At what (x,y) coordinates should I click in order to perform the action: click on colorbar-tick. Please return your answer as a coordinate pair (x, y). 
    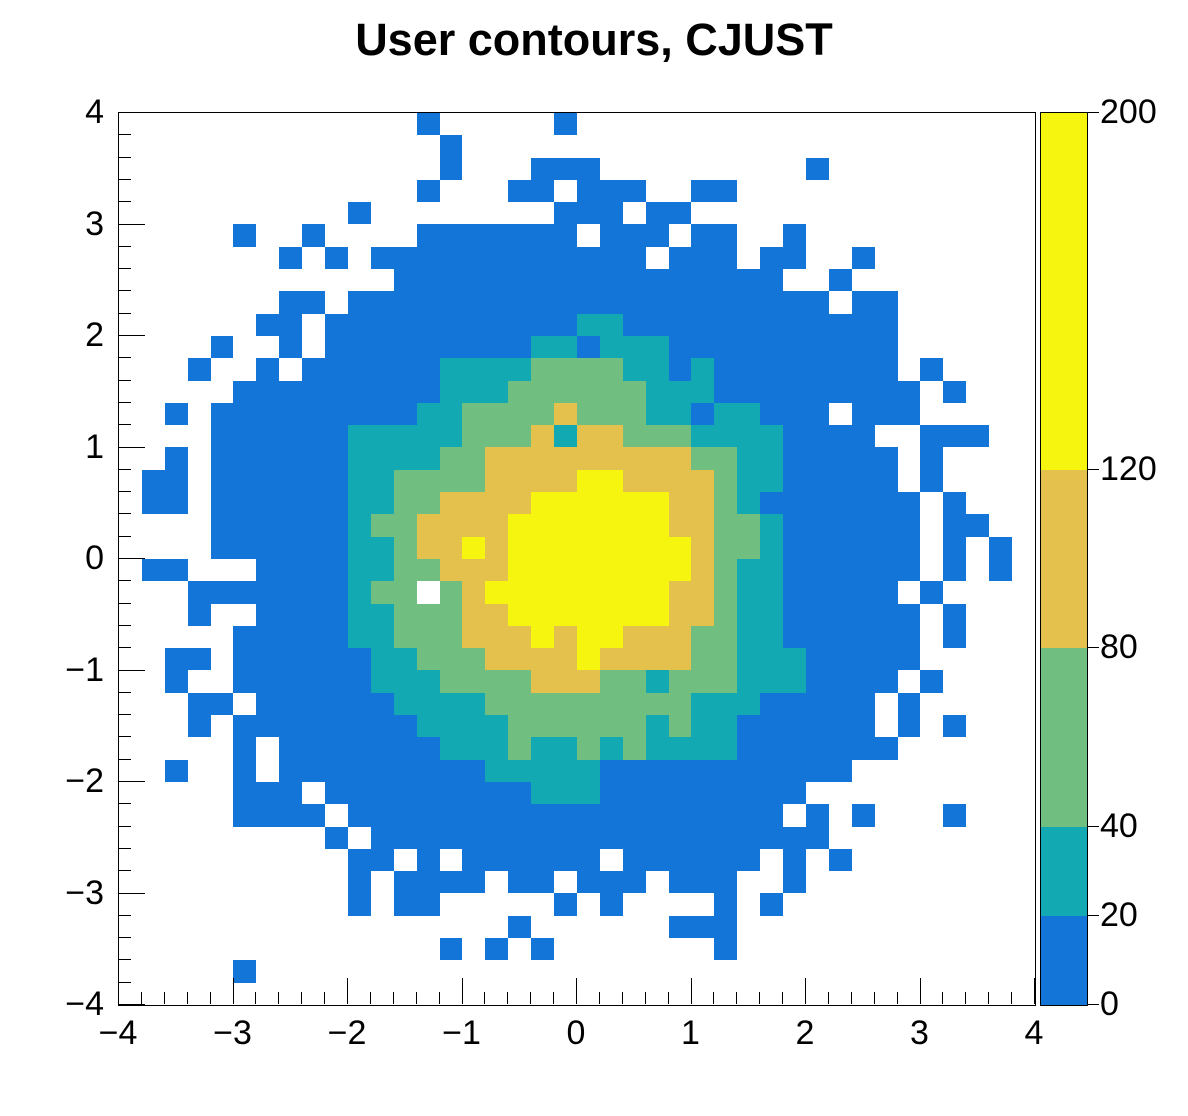
    Looking at the image, I should click on (1093, 648).